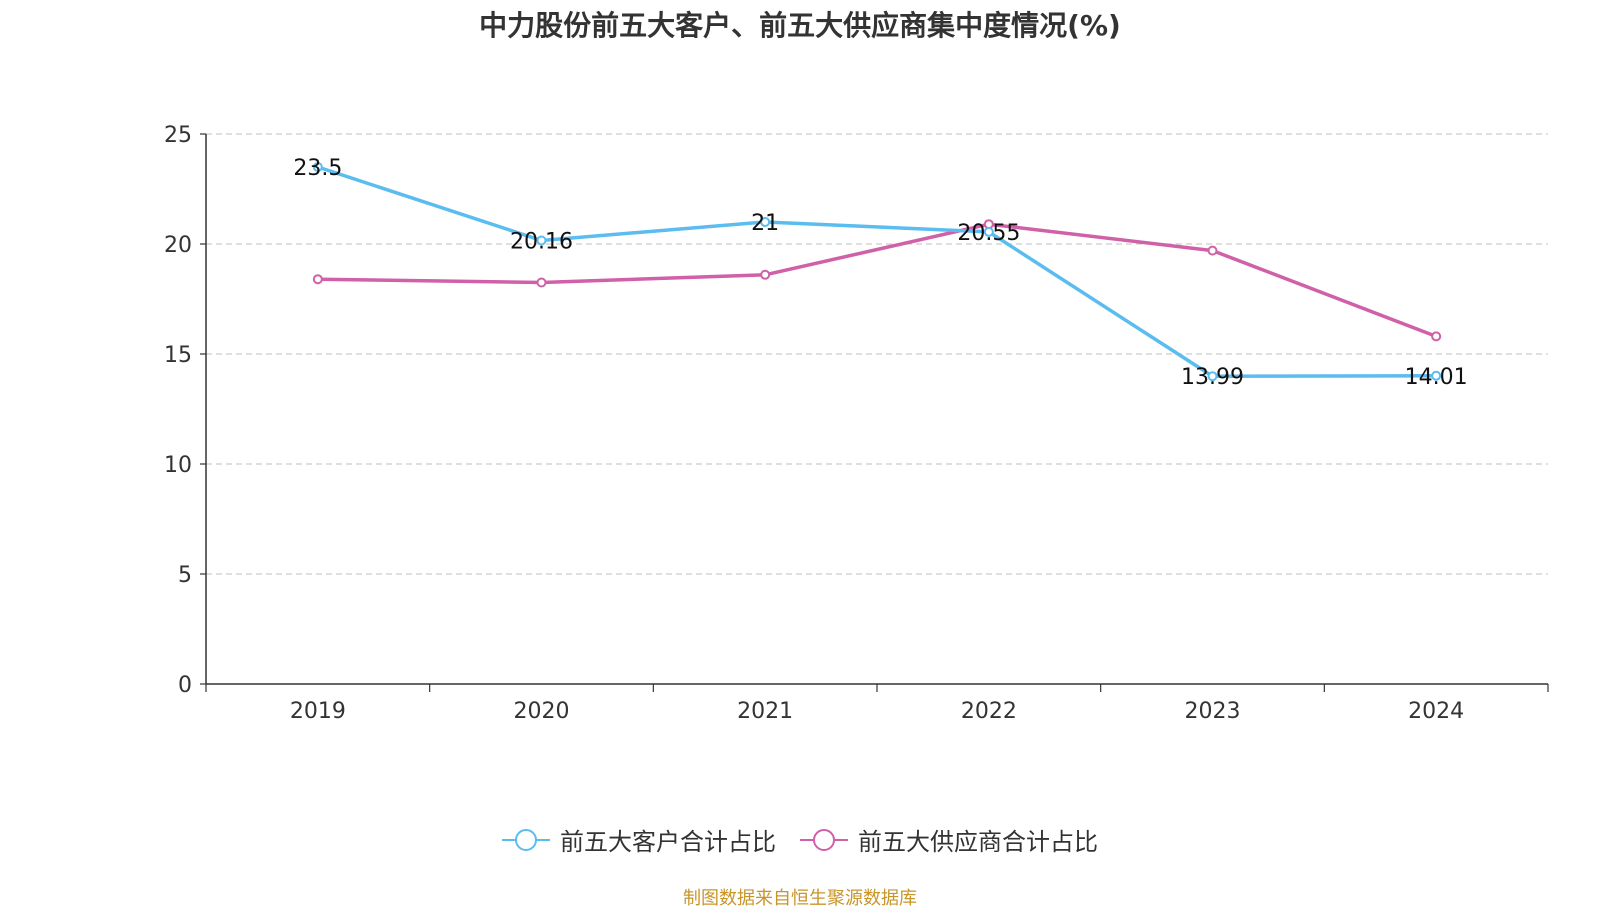 Image resolution: width=1600 pixels, height=910 pixels. Describe the element at coordinates (800, 898) in the screenshot. I see `source-note: 制图数据来自恒生聚源数据库` at that location.